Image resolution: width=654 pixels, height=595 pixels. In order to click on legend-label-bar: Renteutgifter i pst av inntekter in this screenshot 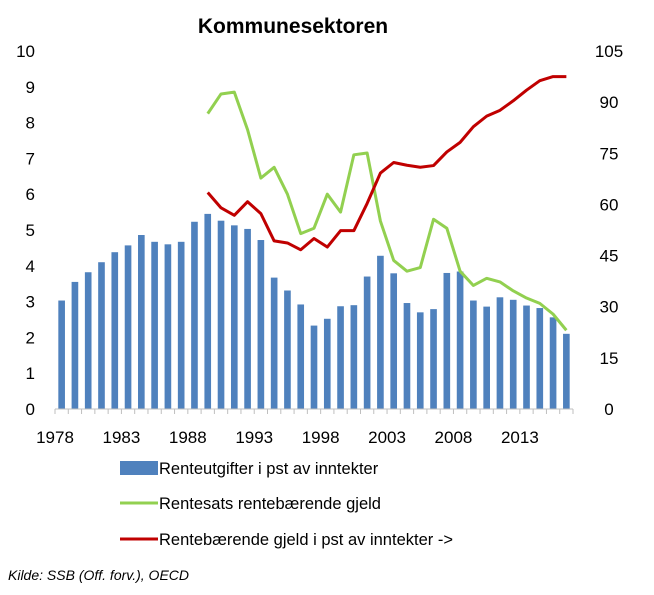, I will do `click(269, 469)`.